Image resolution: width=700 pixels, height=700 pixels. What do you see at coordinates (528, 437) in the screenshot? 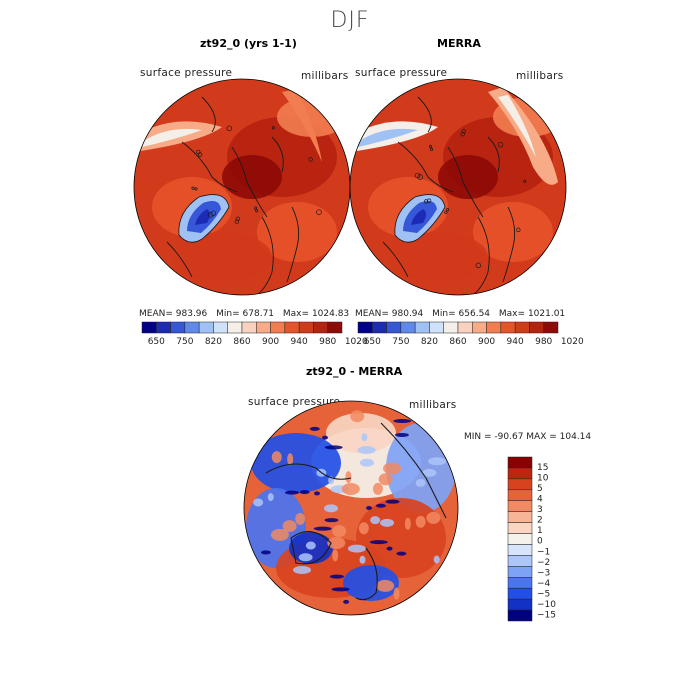
I see `panel-3-minmax: MIN = -90.67 MAX = 104.14` at bounding box center [528, 437].